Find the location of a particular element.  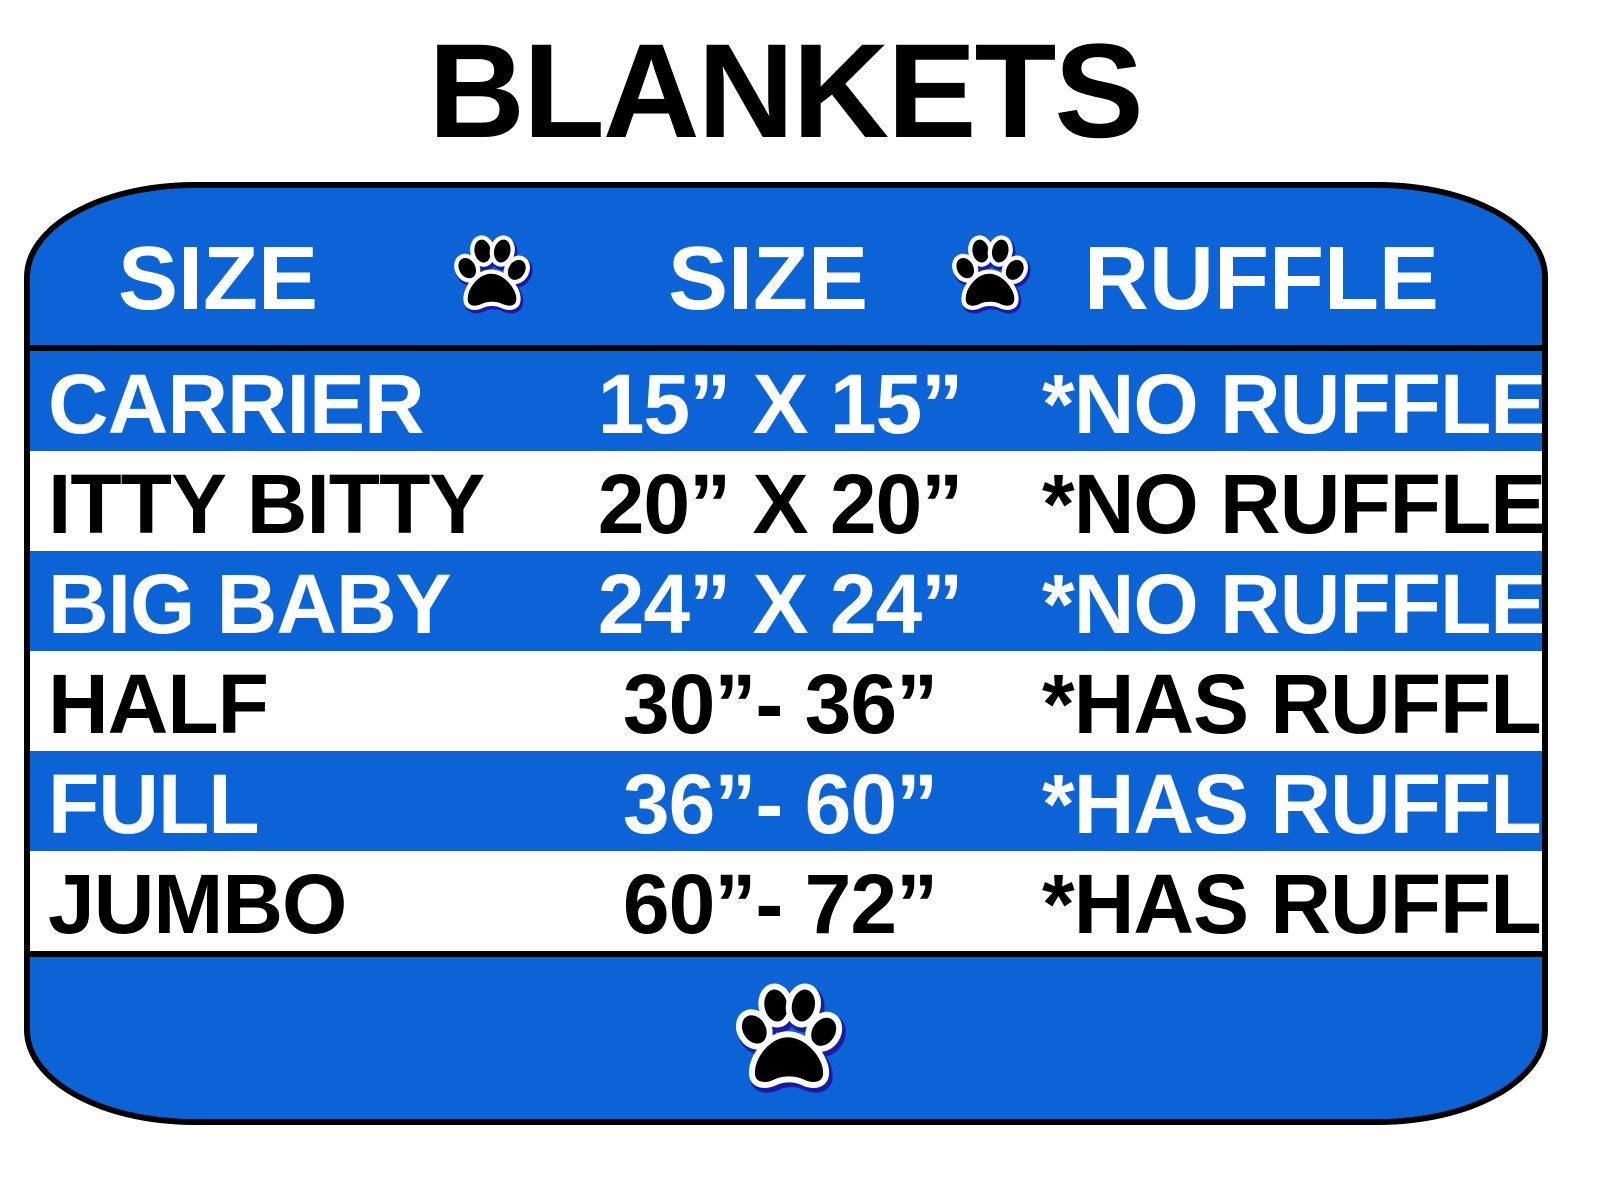

size-name: FULL is located at coordinates (154, 804).